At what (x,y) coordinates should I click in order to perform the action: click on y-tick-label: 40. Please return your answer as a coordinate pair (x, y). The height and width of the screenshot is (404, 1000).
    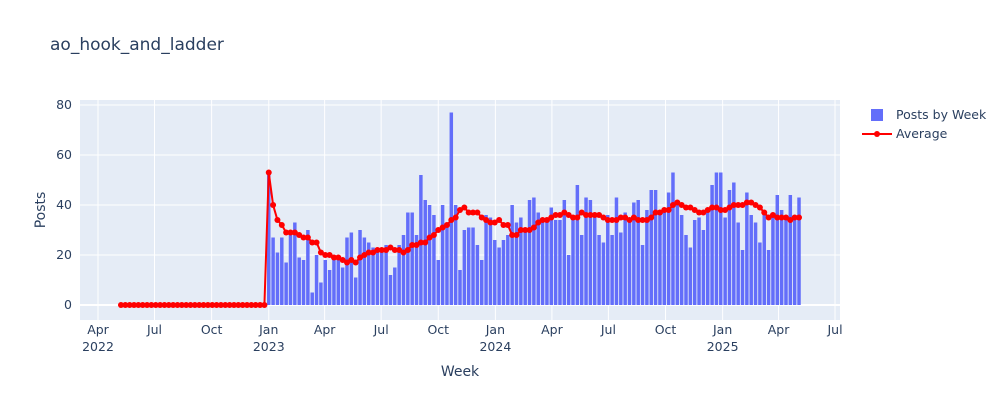
    Looking at the image, I should click on (64, 204).